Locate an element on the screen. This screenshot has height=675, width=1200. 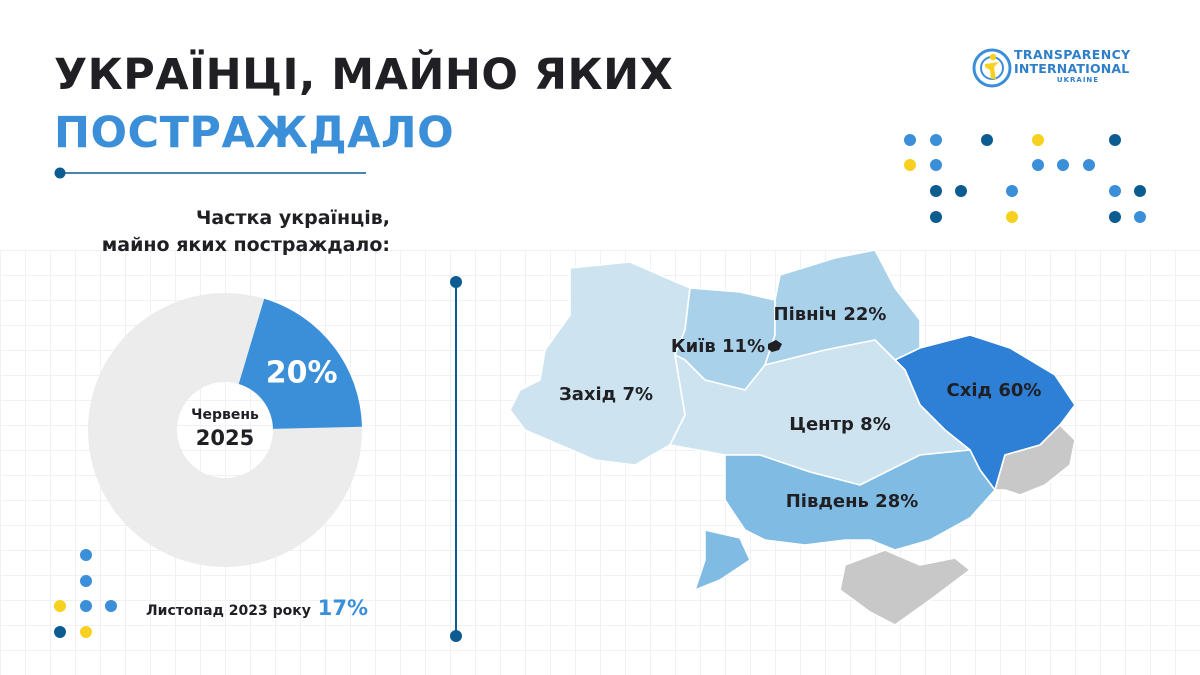
region-label-kyiv: Київ 11% is located at coordinates (718, 346).